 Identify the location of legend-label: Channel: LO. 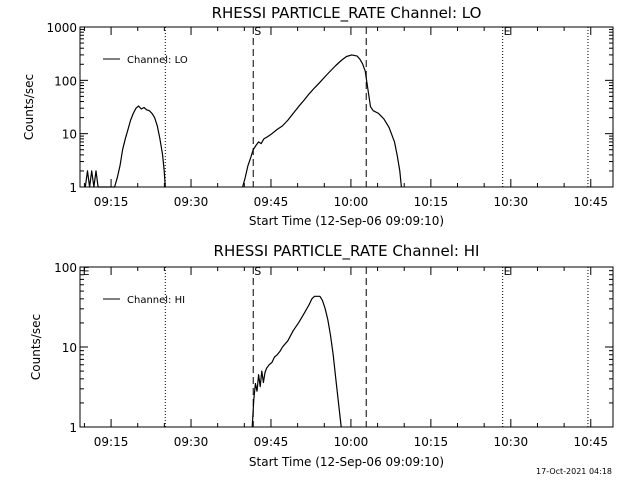
(157, 60).